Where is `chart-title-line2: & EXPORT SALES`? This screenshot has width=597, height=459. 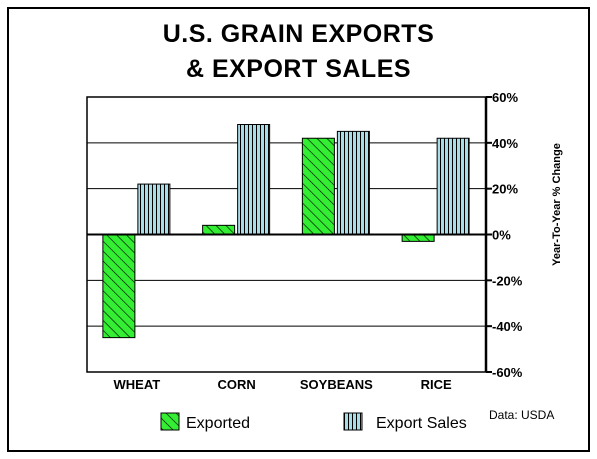
chart-title-line2: & EXPORT SALES is located at coordinates (298, 69).